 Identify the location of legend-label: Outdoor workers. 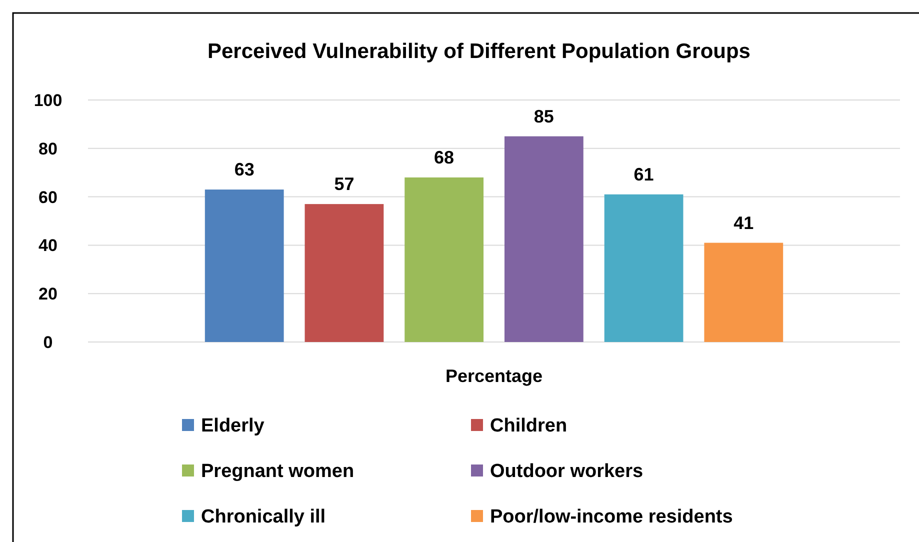
(567, 471).